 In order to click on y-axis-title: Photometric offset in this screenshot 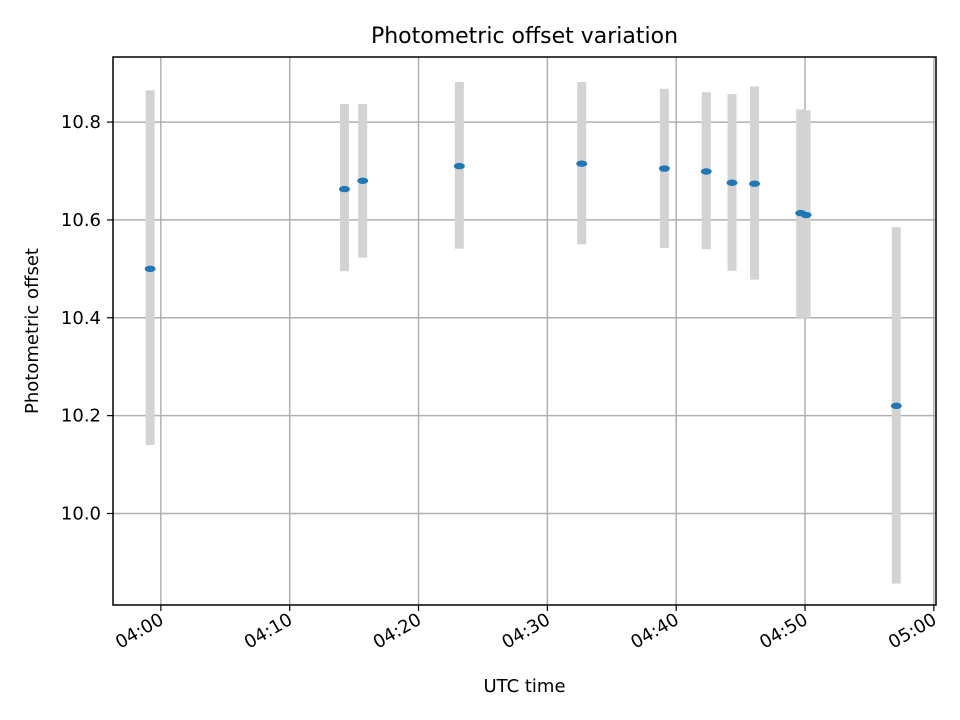, I will do `click(32, 331)`.